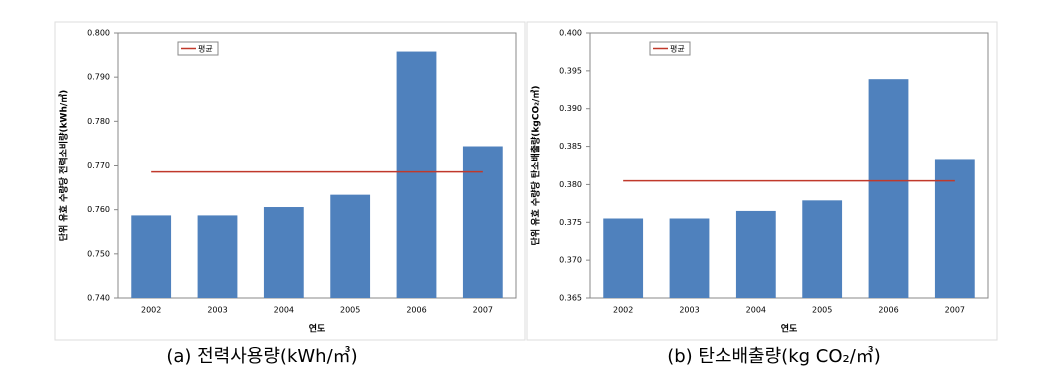  I want to click on y-axis-title: 단위 유효 수량당 탄소배출량(kgCO₂/㎥), so click(536, 166).